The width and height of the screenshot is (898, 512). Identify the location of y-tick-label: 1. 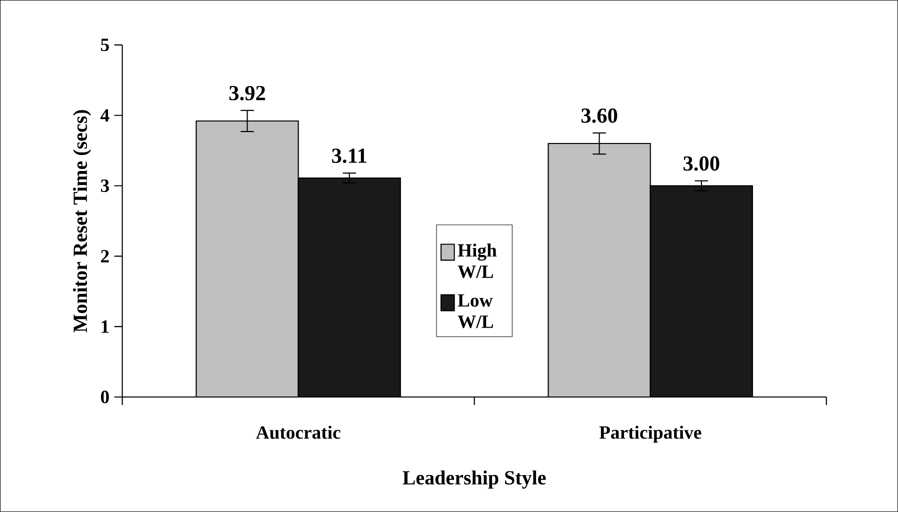
(105, 326).